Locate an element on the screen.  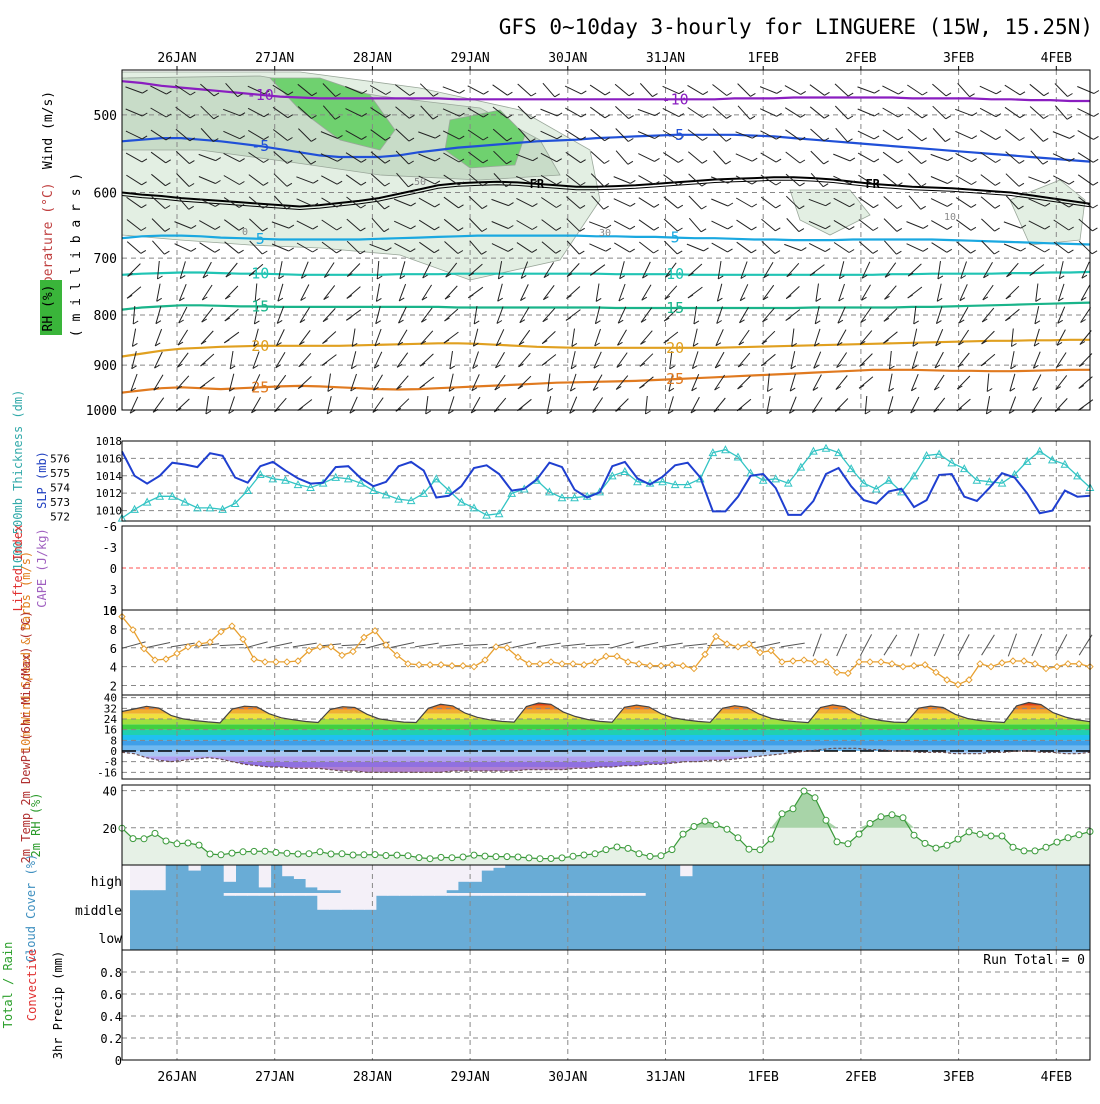
top-date-label: 1FEB is located at coordinates (763, 58).